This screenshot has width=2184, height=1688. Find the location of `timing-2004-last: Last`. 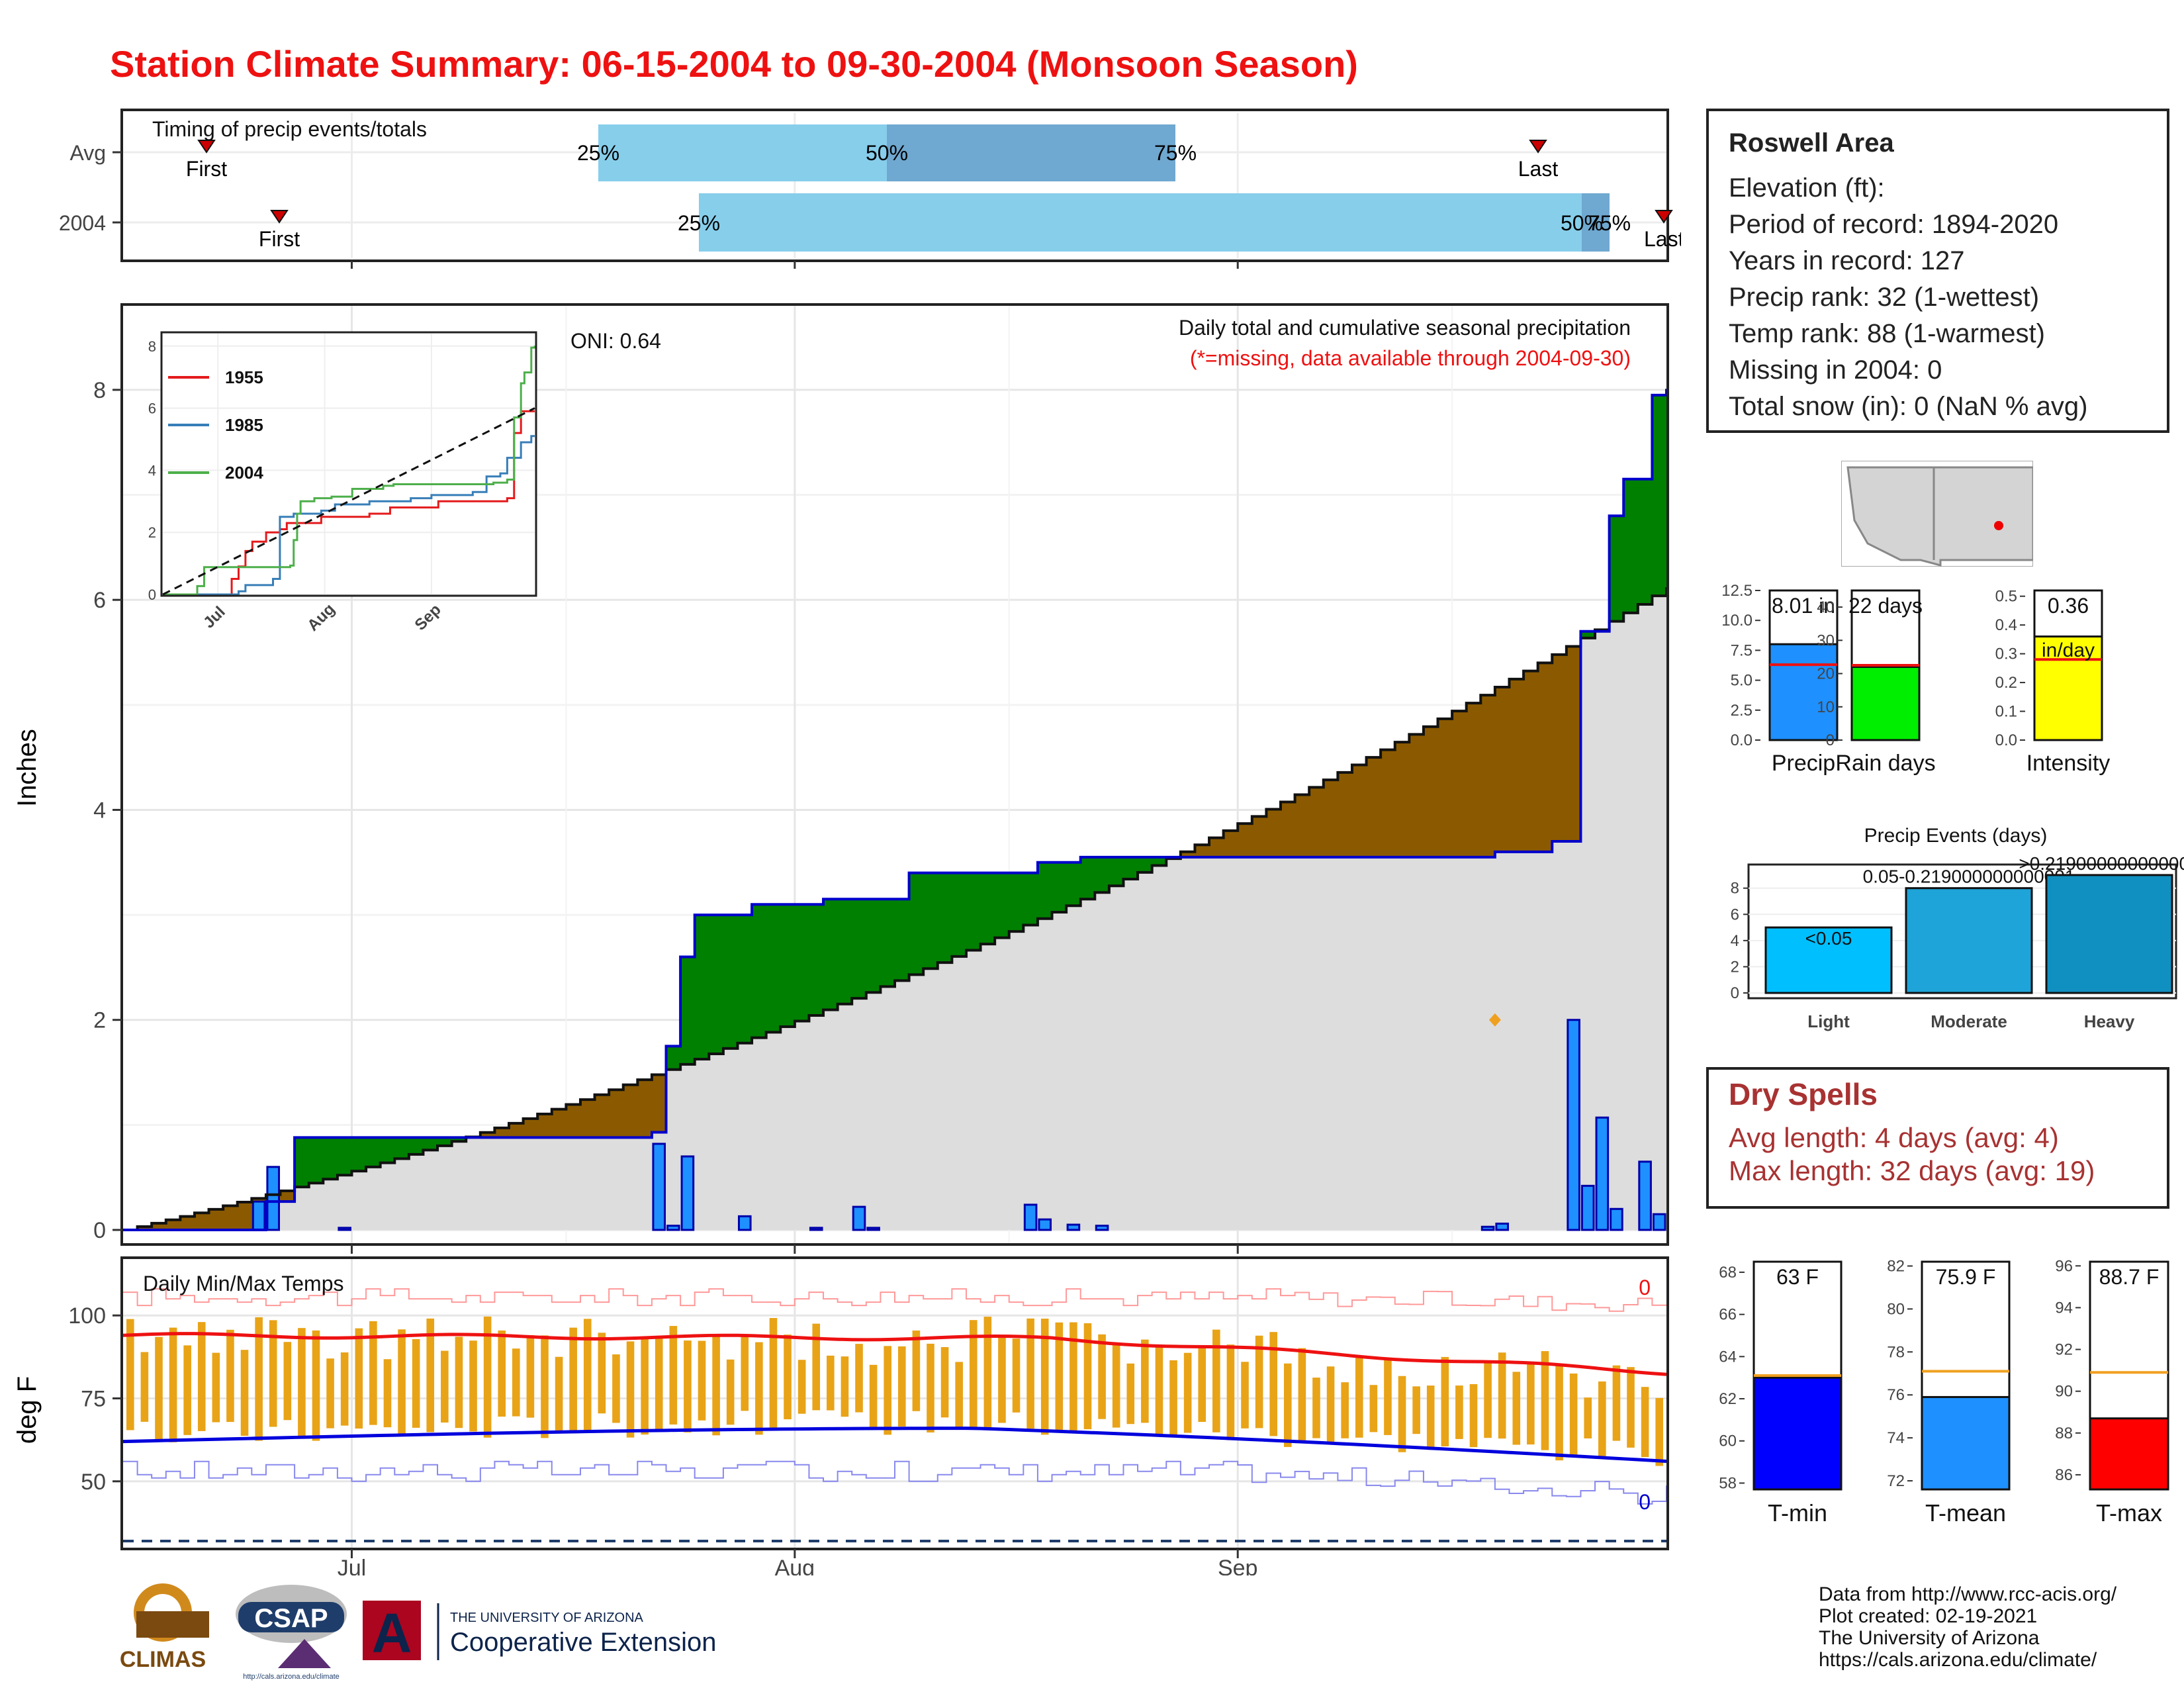

timing-2004-last: Last is located at coordinates (1662, 239).